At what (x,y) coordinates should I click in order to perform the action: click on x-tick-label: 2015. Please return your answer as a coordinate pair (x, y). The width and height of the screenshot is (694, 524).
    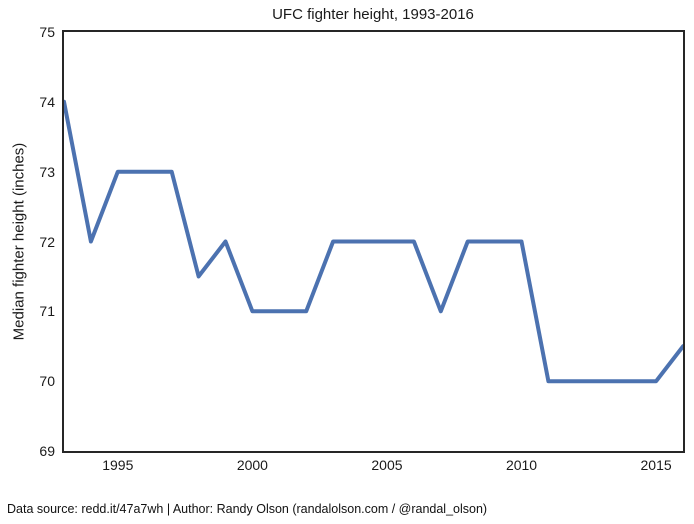
    Looking at the image, I should click on (656, 465).